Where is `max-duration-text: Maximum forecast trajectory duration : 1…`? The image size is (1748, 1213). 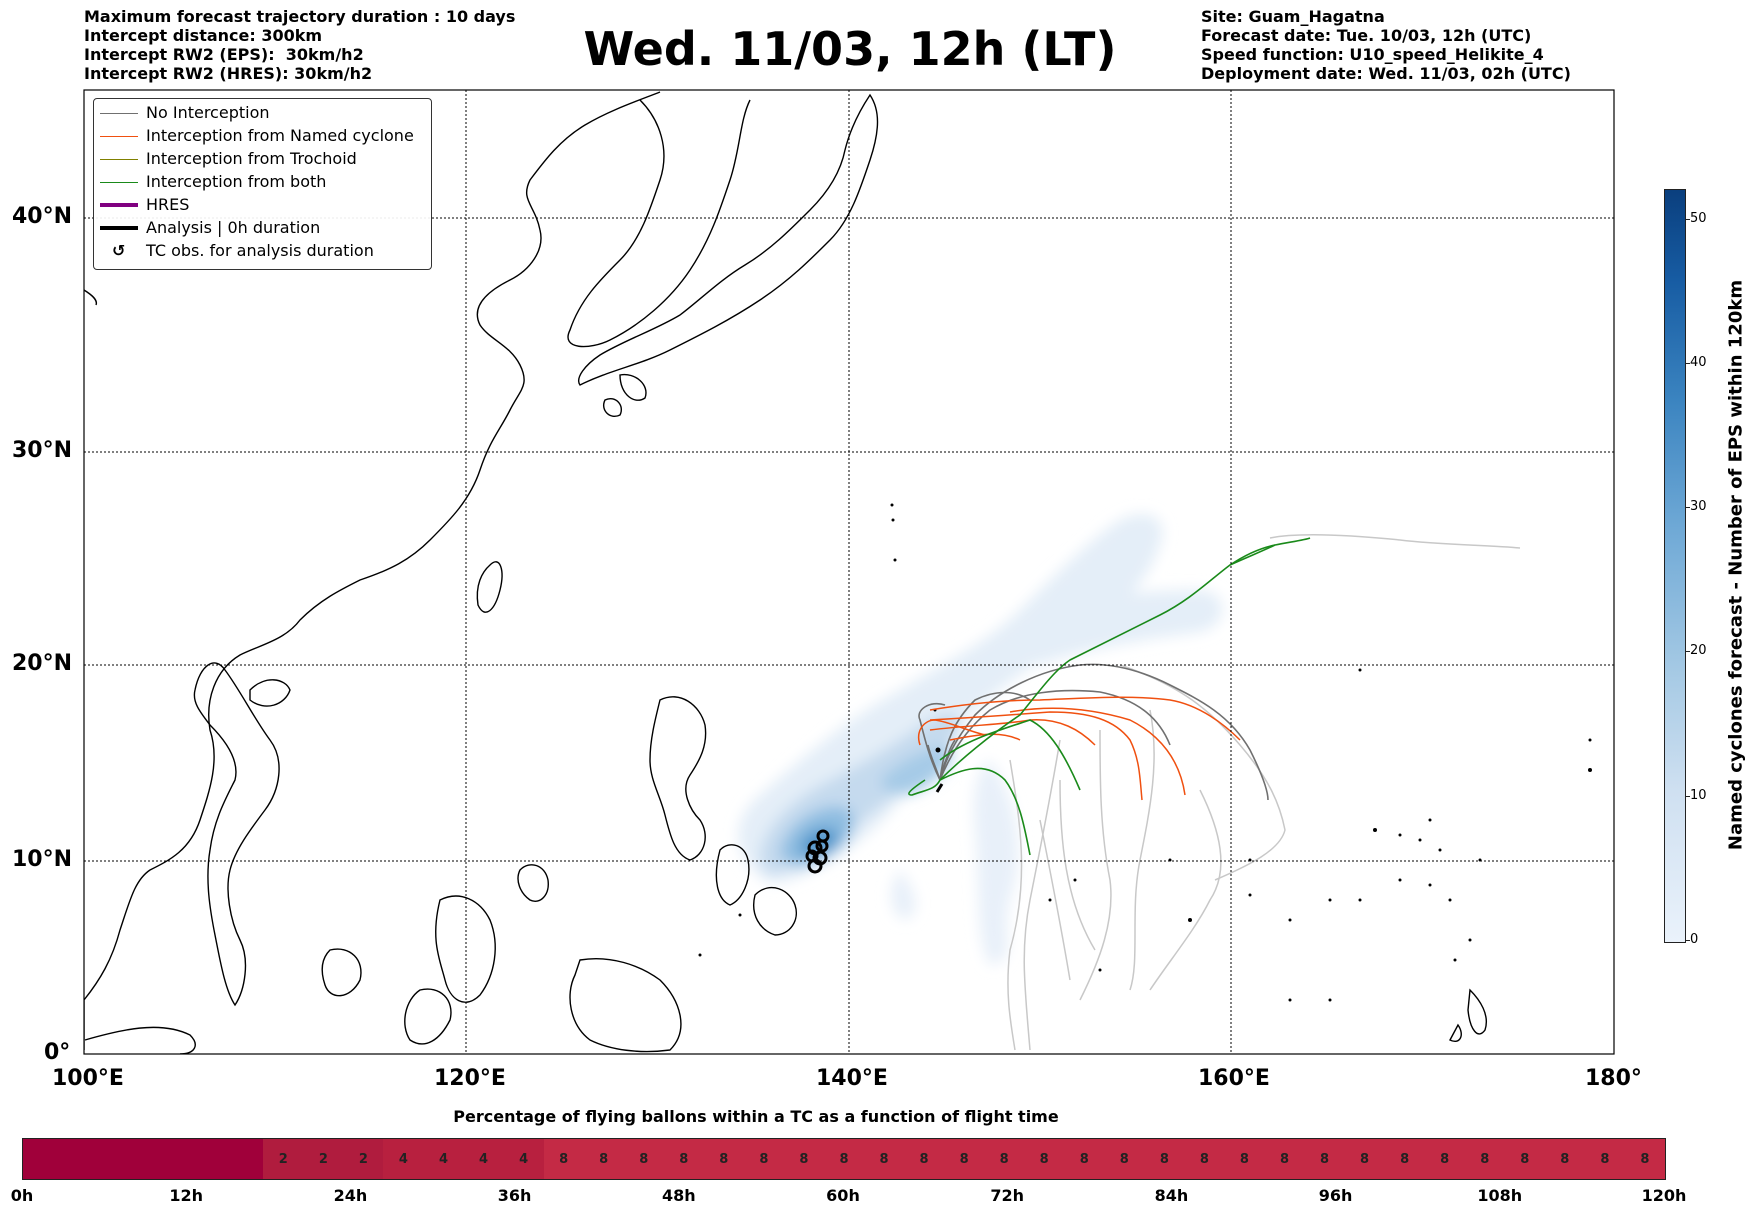
max-duration-text: Maximum forecast trajectory duration : 1… is located at coordinates (300, 16).